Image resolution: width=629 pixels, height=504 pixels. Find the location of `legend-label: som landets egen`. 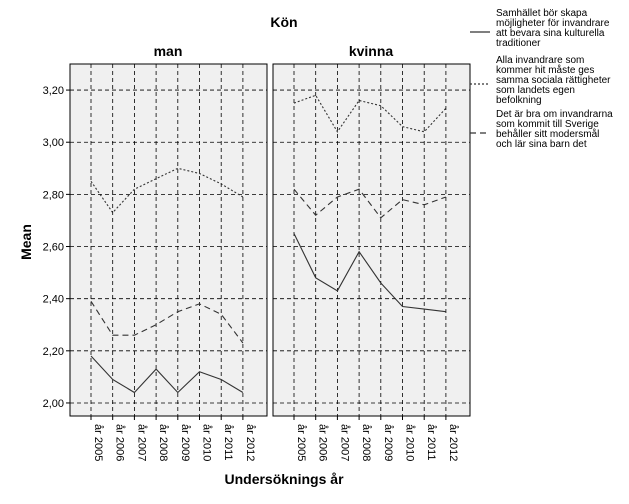

legend-label: som landets egen is located at coordinates (535, 90).